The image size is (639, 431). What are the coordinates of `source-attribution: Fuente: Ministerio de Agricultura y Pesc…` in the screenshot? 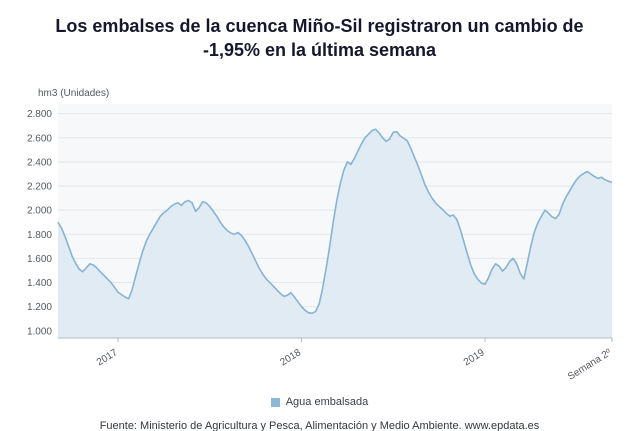 It's located at (319, 425).